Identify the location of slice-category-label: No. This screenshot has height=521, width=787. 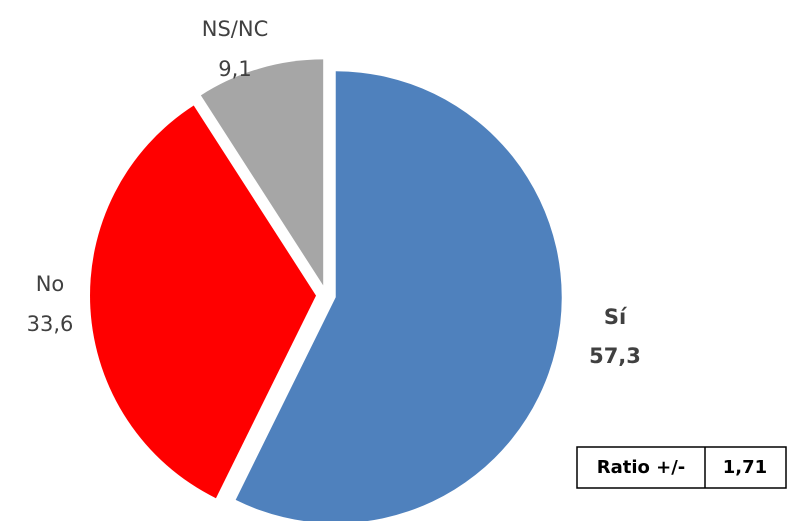
(50, 284).